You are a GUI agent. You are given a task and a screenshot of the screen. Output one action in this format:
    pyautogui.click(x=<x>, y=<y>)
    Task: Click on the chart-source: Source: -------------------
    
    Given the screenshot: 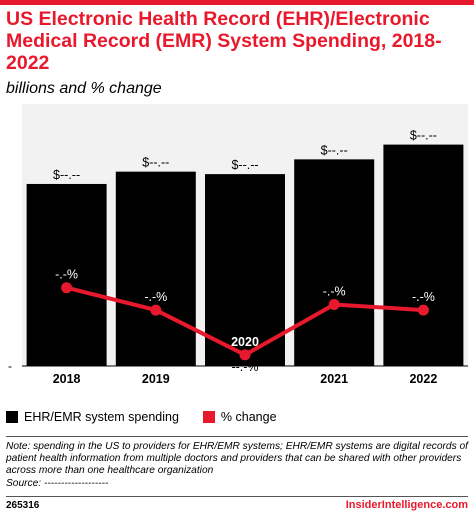 What is the action you would take?
    pyautogui.click(x=57, y=483)
    